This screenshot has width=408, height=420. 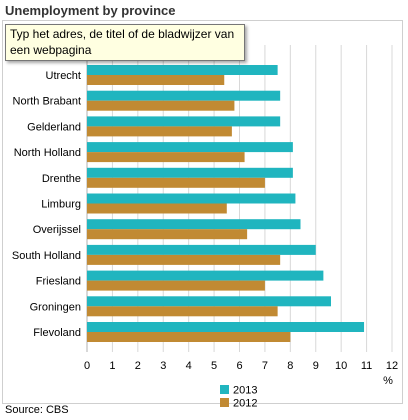 I want to click on bar-2013-overijssel, so click(x=194, y=224).